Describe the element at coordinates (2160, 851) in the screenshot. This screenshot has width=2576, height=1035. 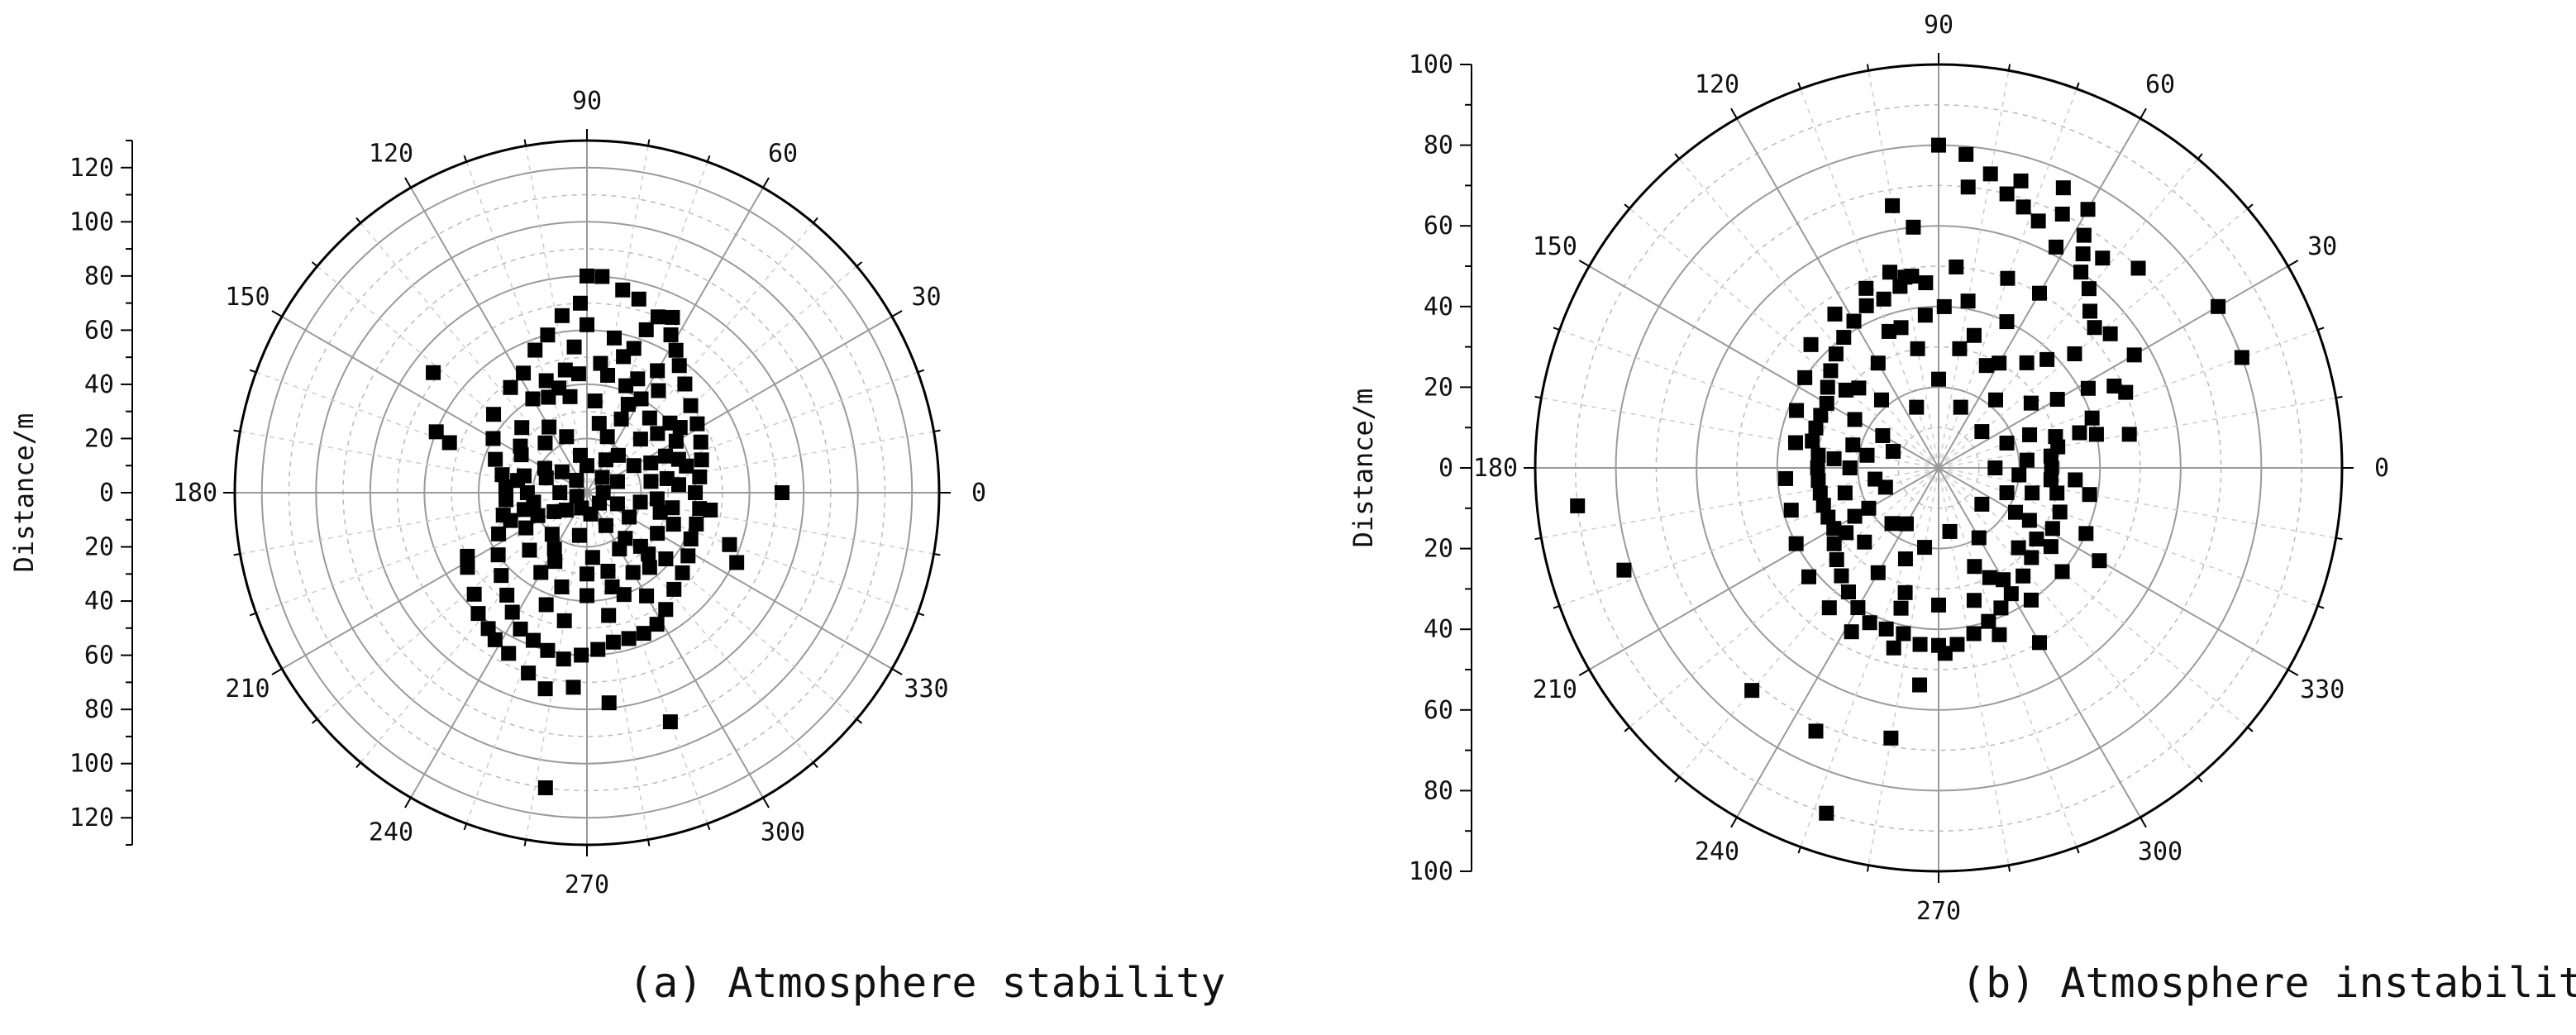
I see `angular-tick-label: 300` at that location.